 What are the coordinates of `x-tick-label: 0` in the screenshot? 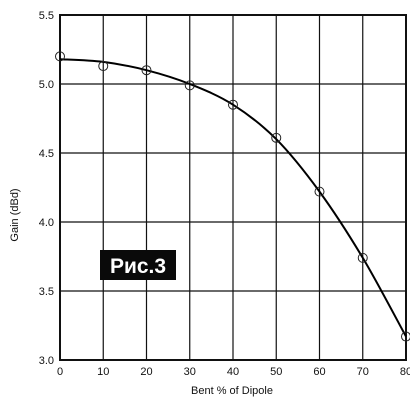 It's located at (60, 372).